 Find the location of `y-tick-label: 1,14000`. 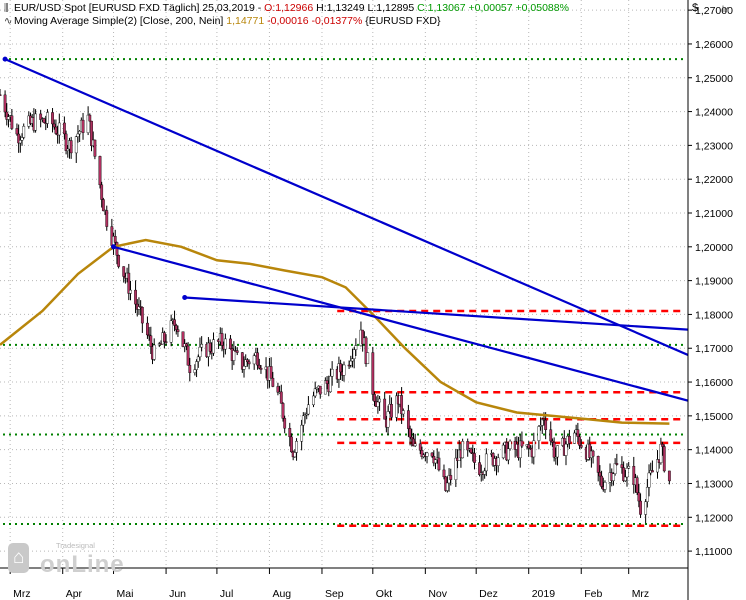

y-tick-label: 1,14000 is located at coordinates (714, 451).